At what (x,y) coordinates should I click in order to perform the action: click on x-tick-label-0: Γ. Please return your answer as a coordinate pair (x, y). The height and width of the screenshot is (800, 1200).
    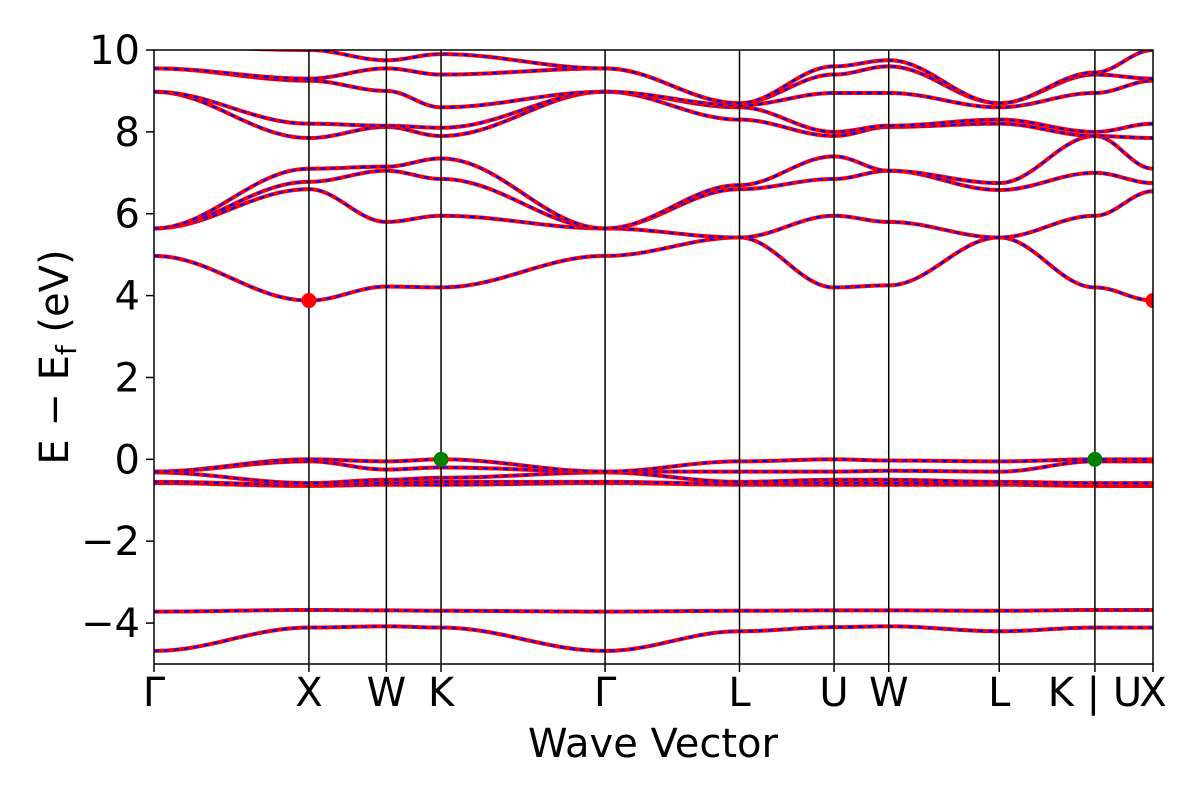
    Looking at the image, I should click on (154, 693).